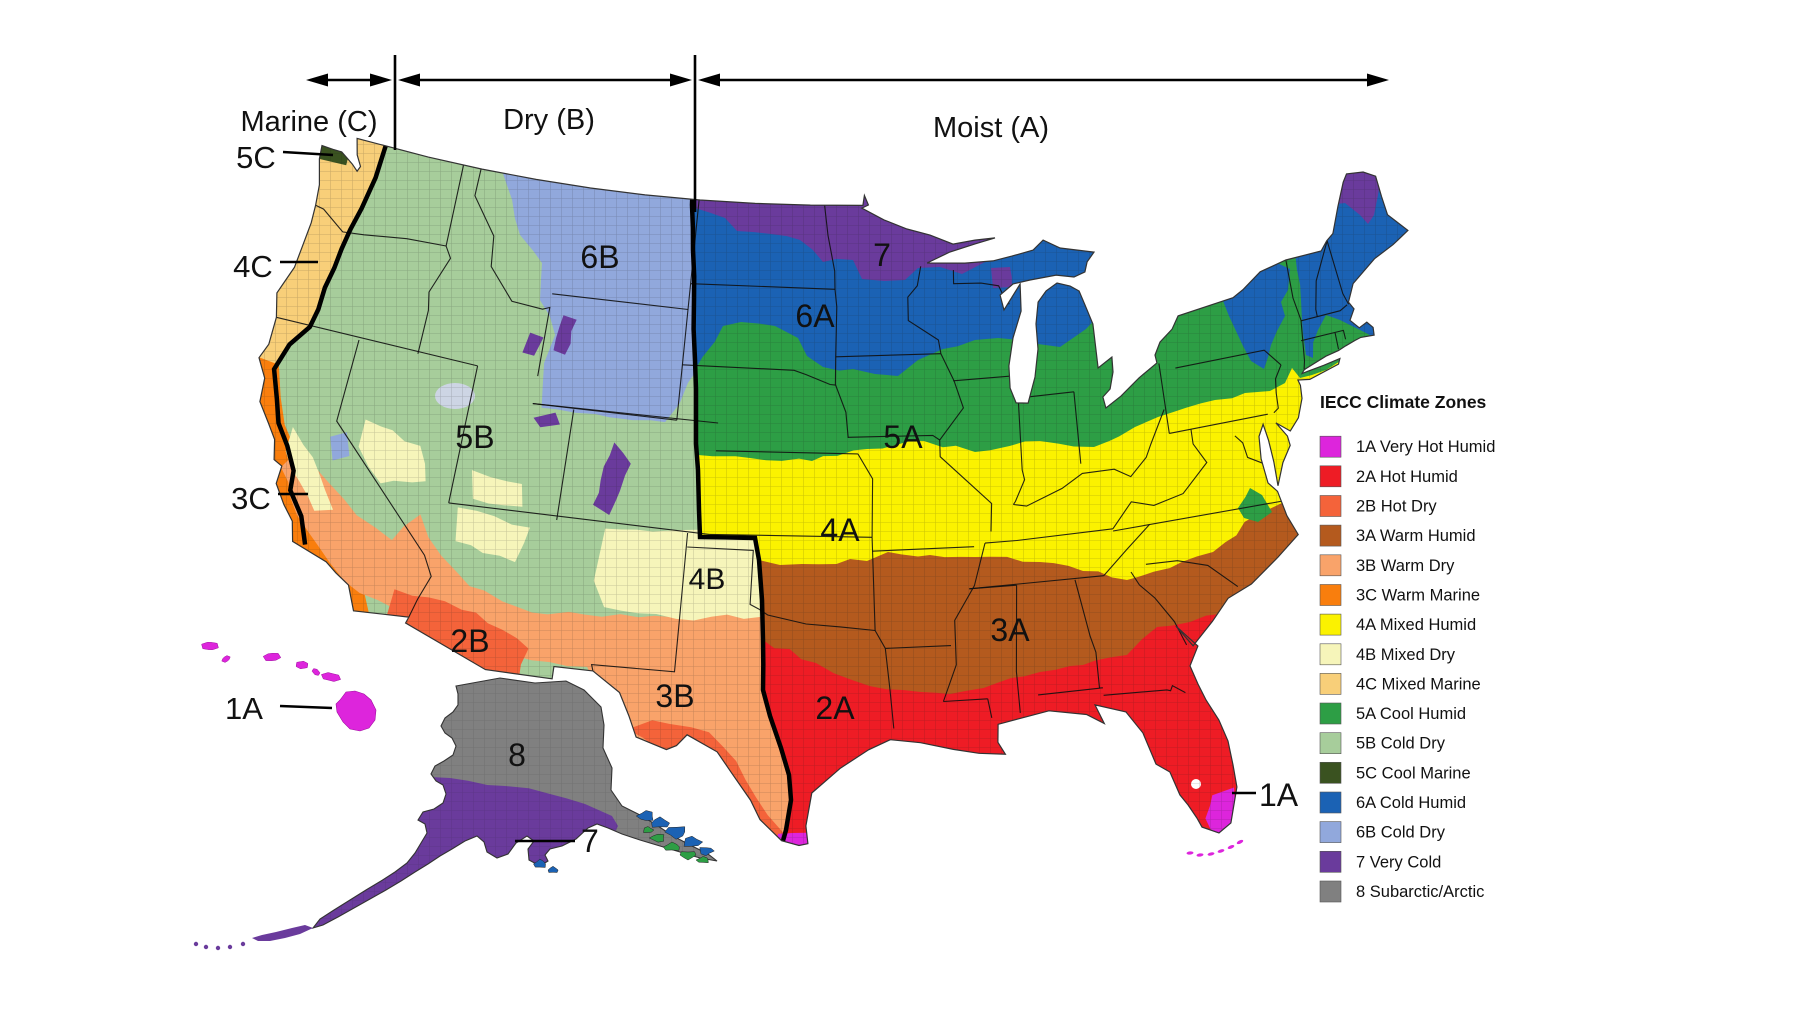 The image size is (1800, 1013). I want to click on svg-text: 5B Cold Dry, so click(1401, 744).